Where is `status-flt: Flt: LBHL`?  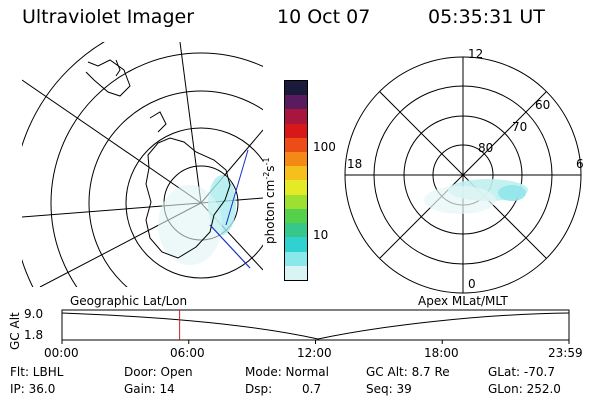
status-flt: Flt: LBHL is located at coordinates (37, 372).